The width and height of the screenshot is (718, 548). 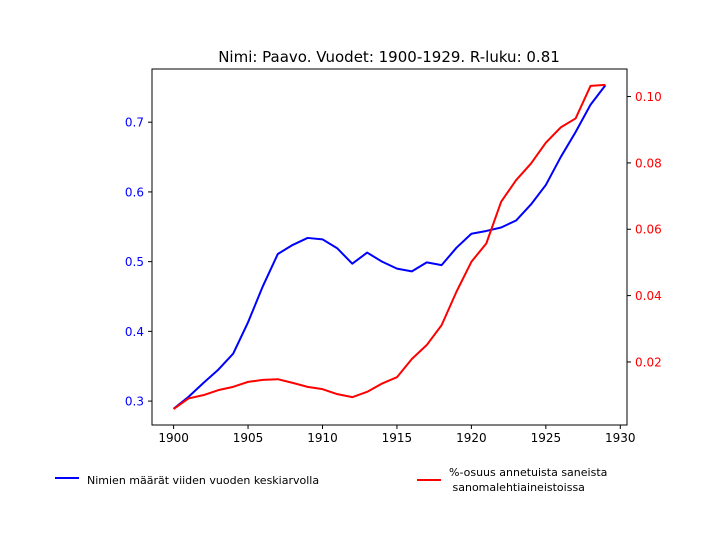 What do you see at coordinates (397, 438) in the screenshot?
I see `x-tick-label: 1915` at bounding box center [397, 438].